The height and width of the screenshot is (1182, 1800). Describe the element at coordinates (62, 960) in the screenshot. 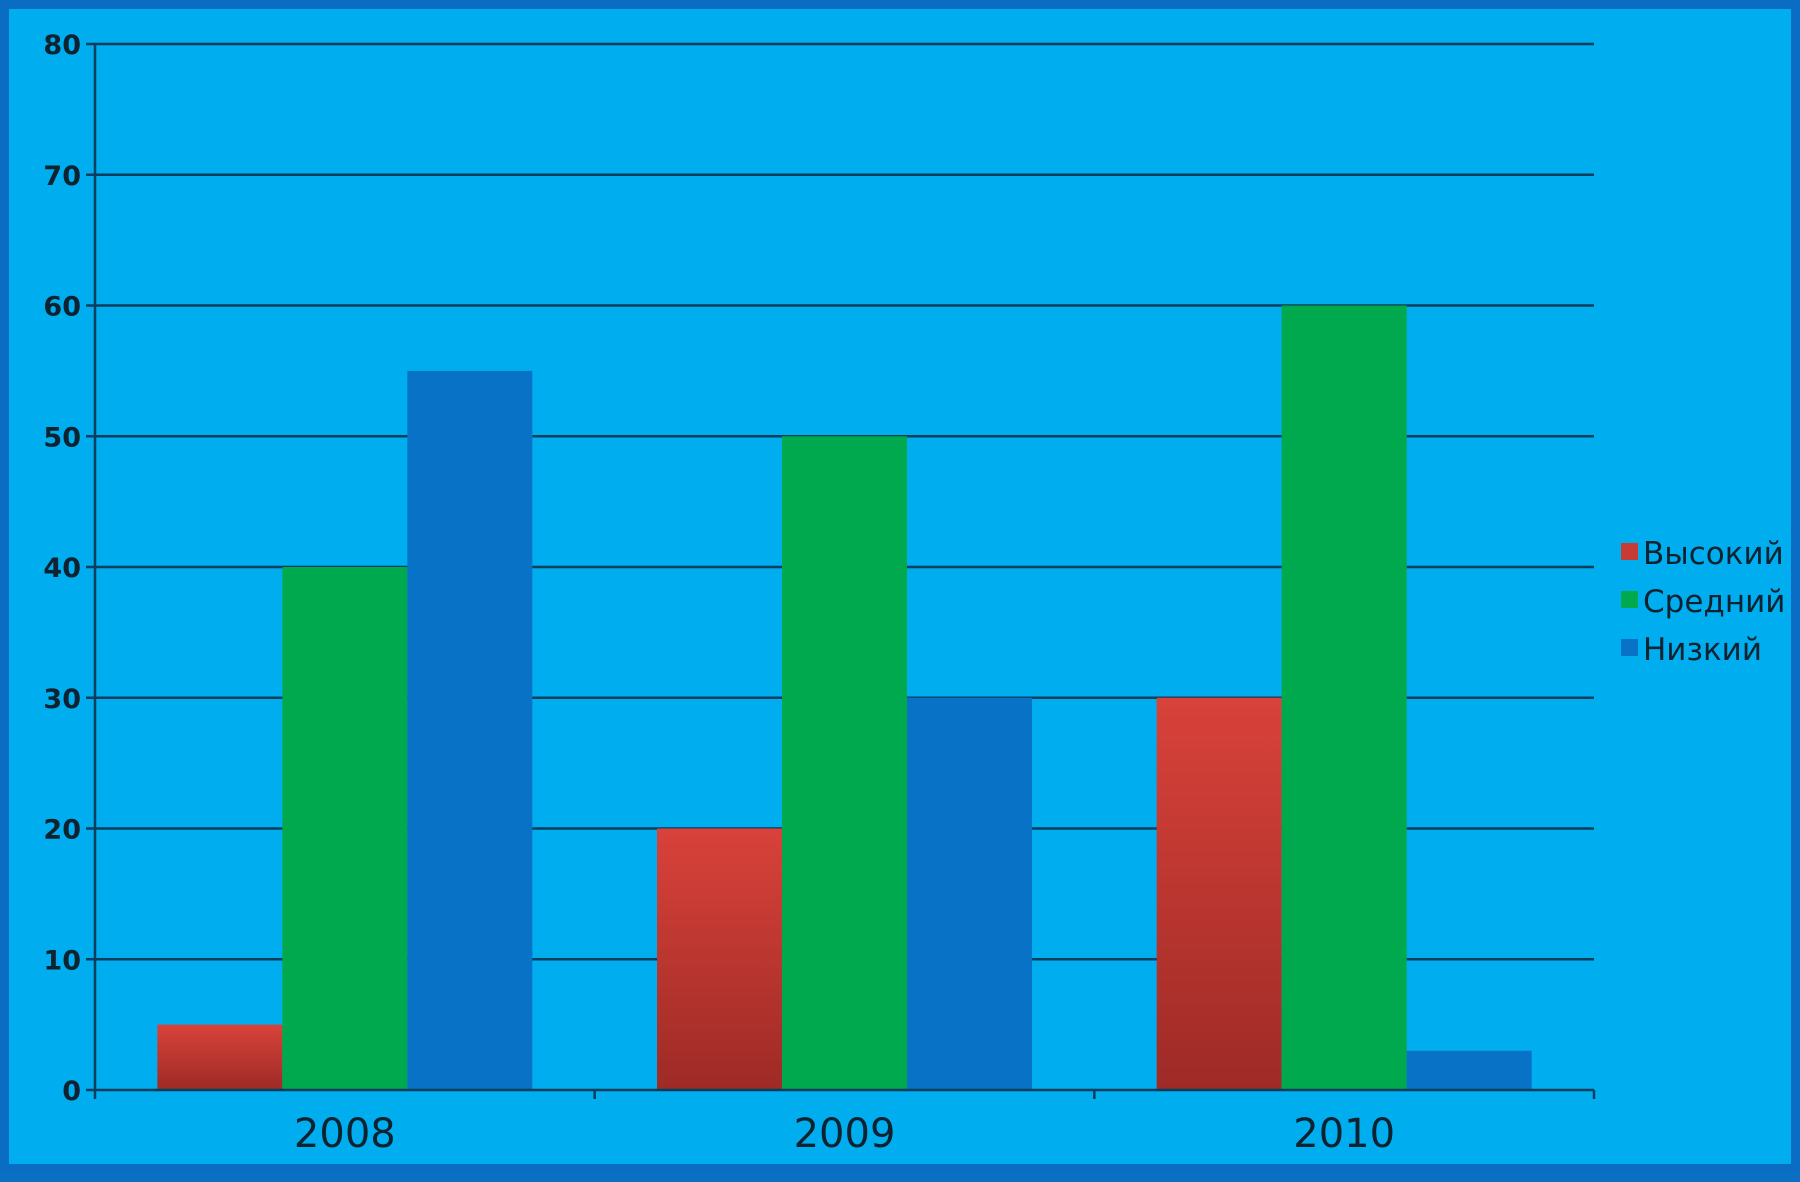

I see `y-tick-label: 10` at that location.